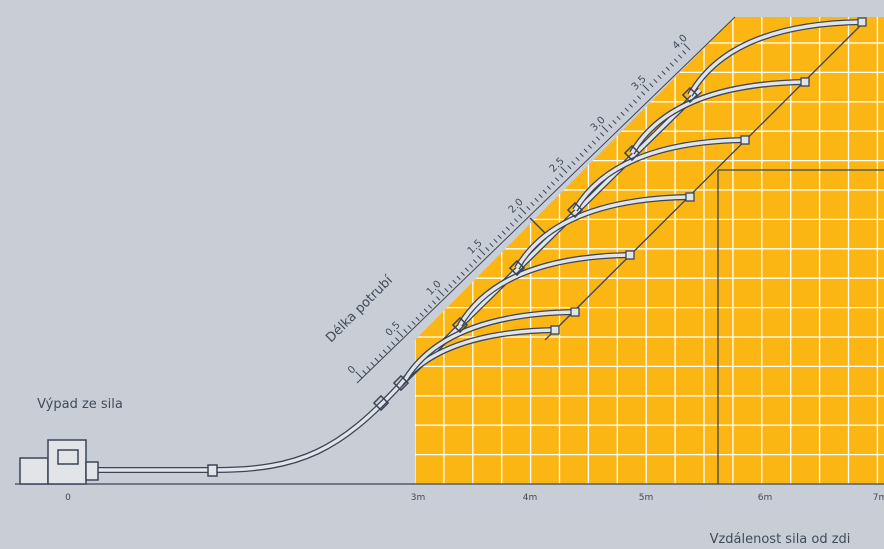  I want to click on x-tick-label: 4m, so click(530, 498).